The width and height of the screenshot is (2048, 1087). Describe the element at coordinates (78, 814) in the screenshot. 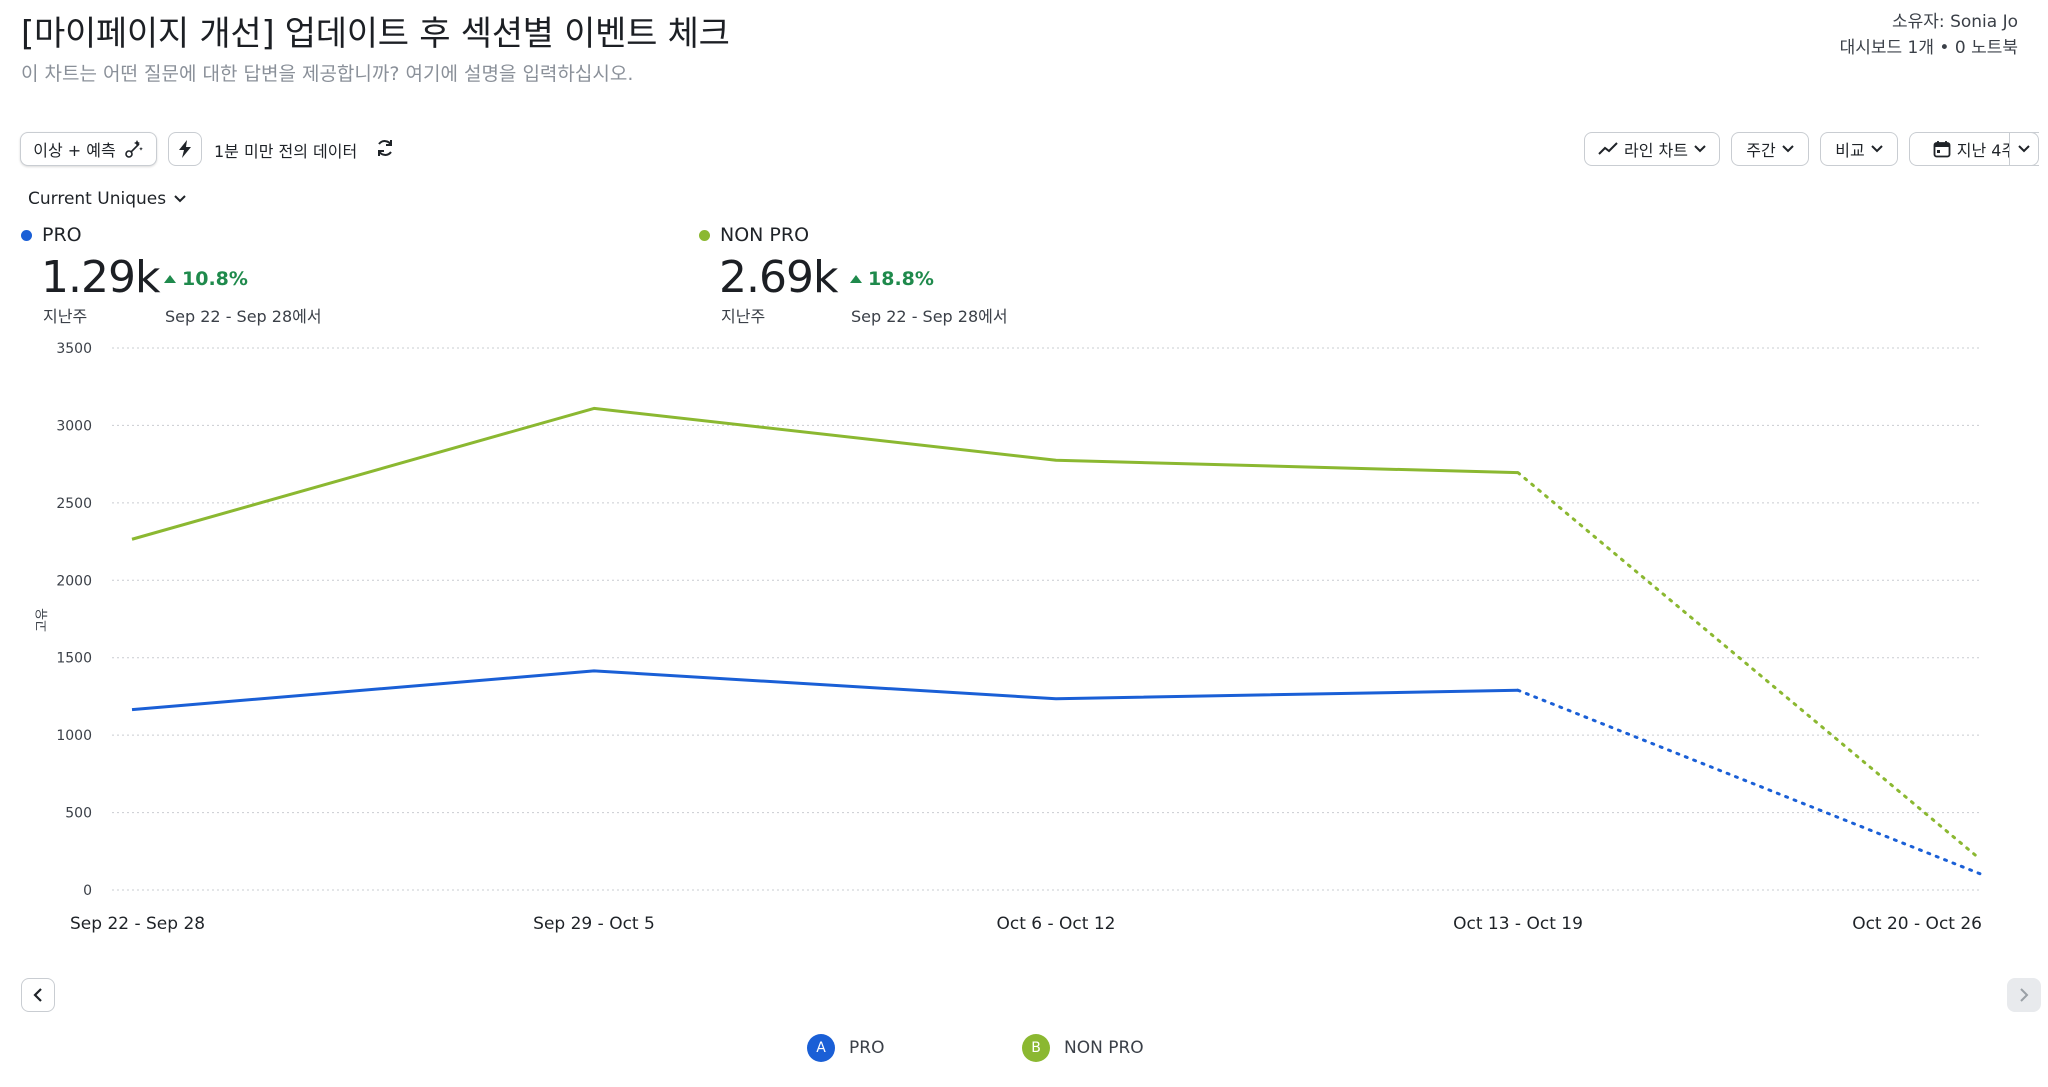

I see `y-tick-label: 500` at that location.